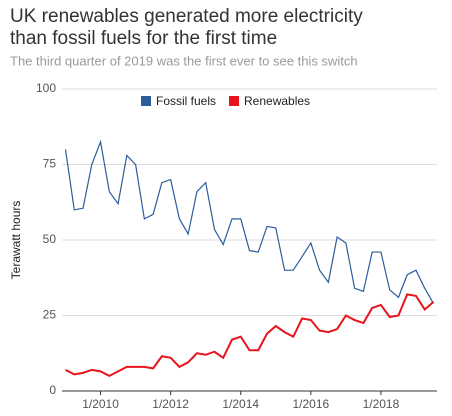 The width and height of the screenshot is (452, 416). I want to click on y-tick-label: 25, so click(50, 315).